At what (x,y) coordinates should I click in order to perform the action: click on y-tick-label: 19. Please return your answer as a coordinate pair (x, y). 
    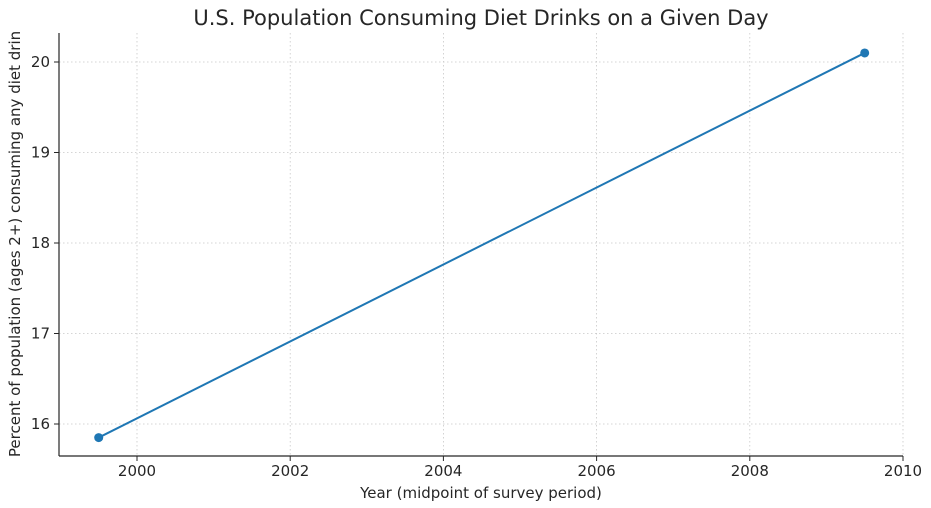
    Looking at the image, I should click on (40, 153).